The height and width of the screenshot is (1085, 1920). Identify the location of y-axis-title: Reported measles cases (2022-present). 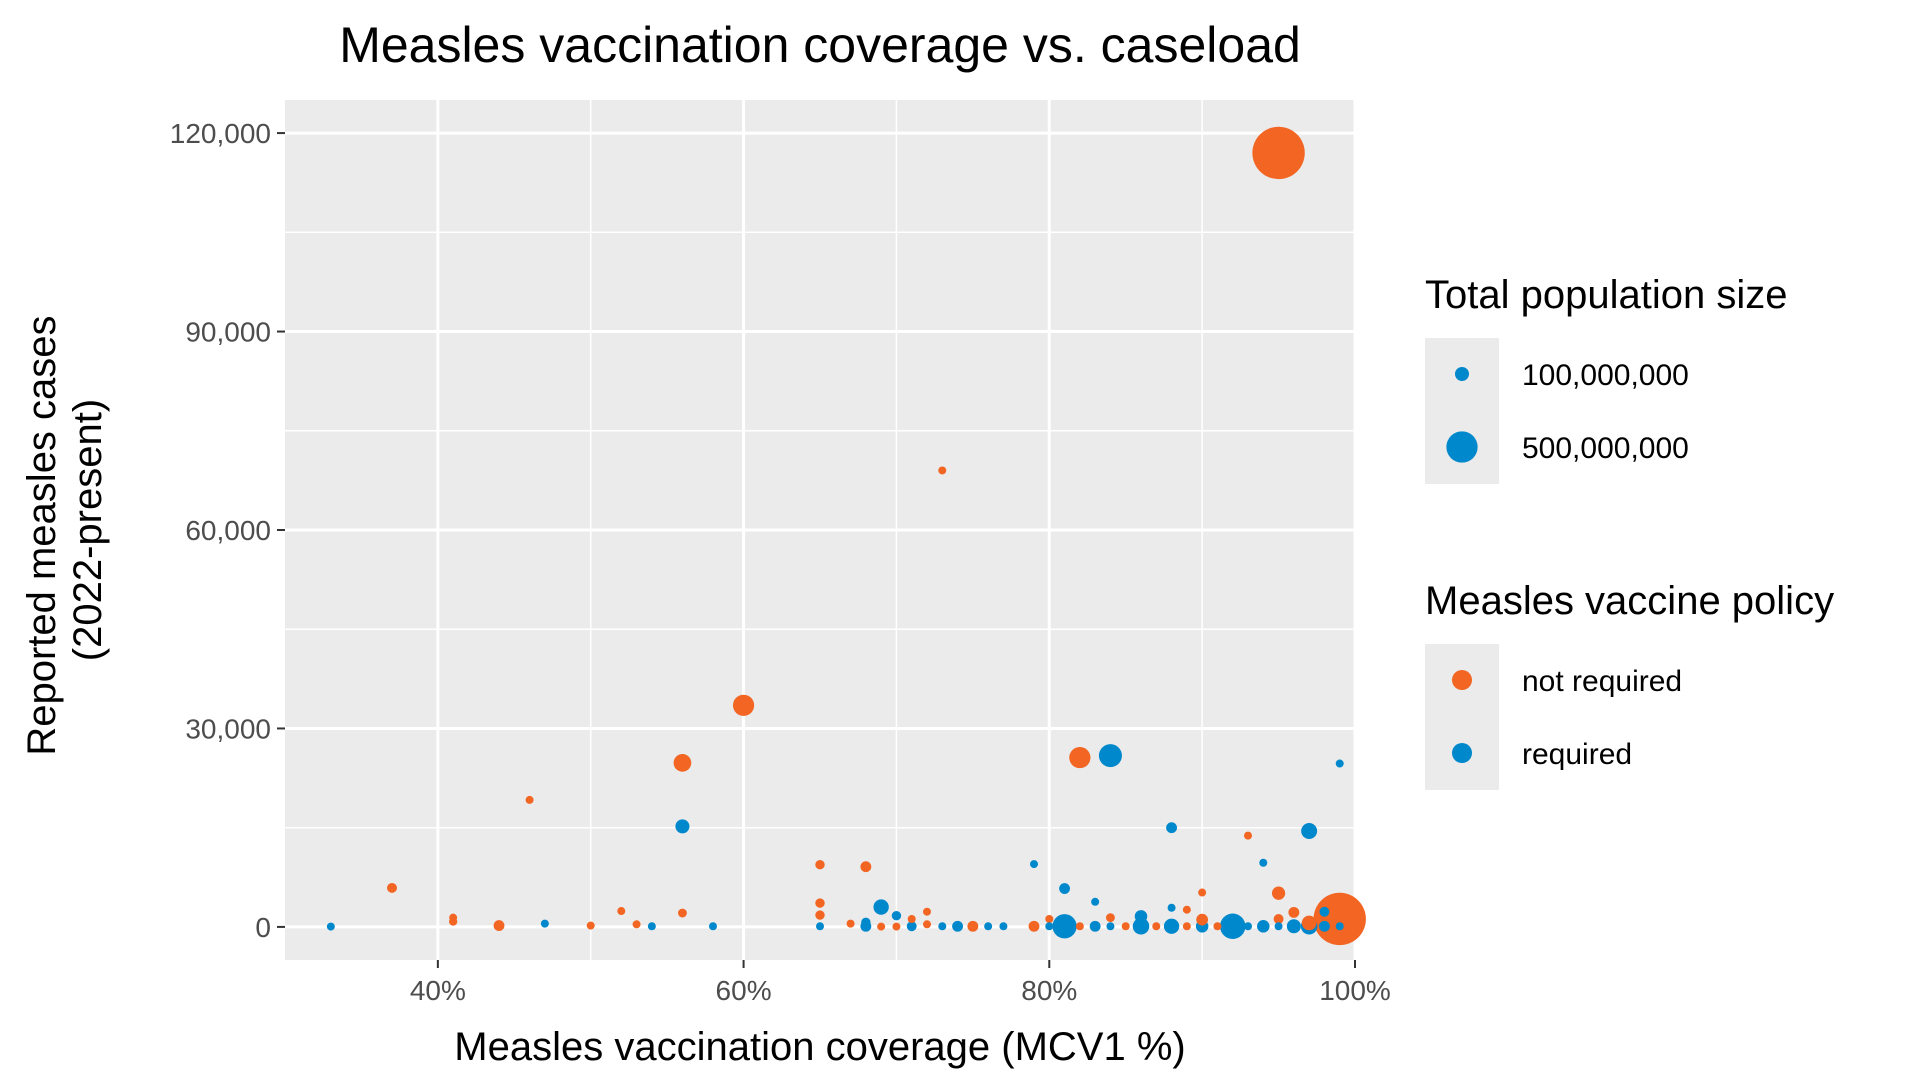
(65, 529).